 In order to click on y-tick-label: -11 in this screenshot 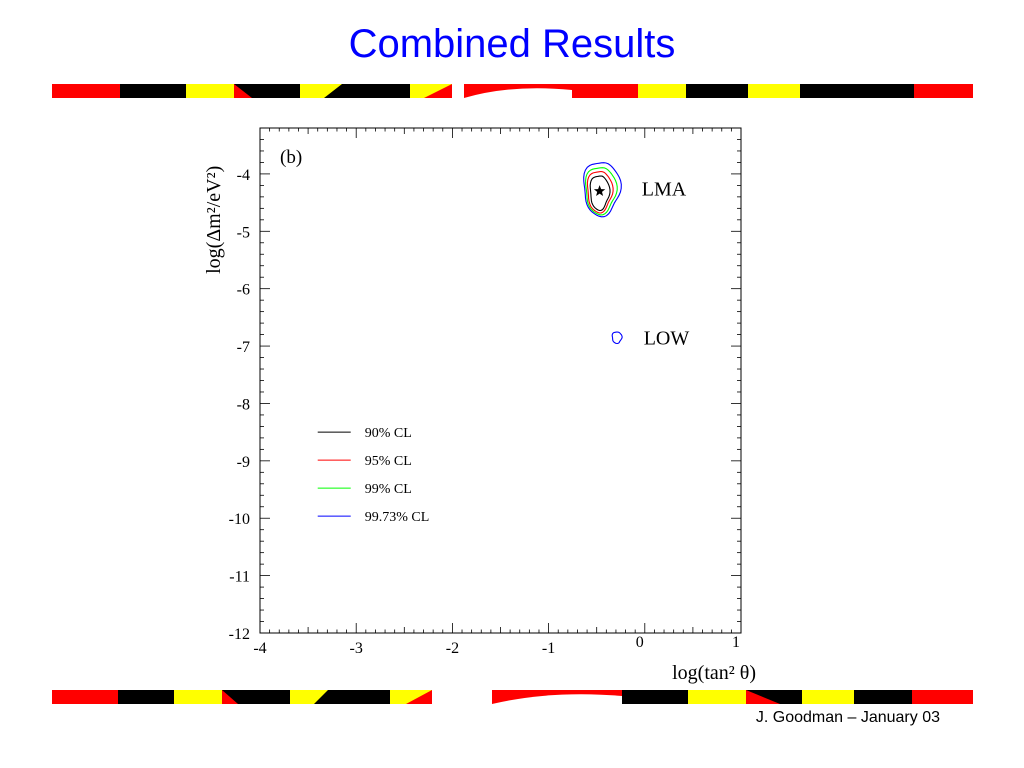, I will do `click(239, 577)`.